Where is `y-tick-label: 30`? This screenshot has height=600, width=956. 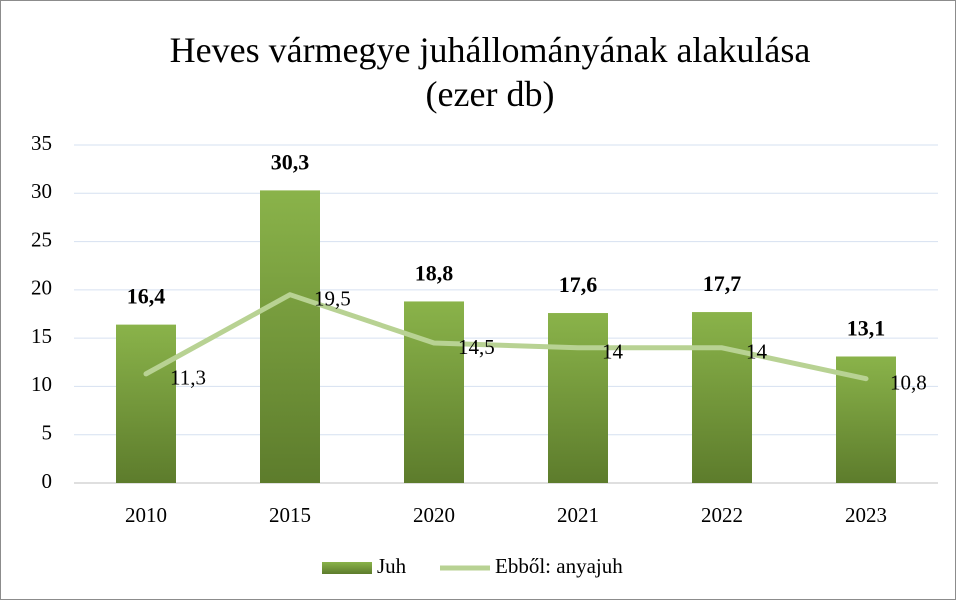 y-tick-label: 30 is located at coordinates (41, 191).